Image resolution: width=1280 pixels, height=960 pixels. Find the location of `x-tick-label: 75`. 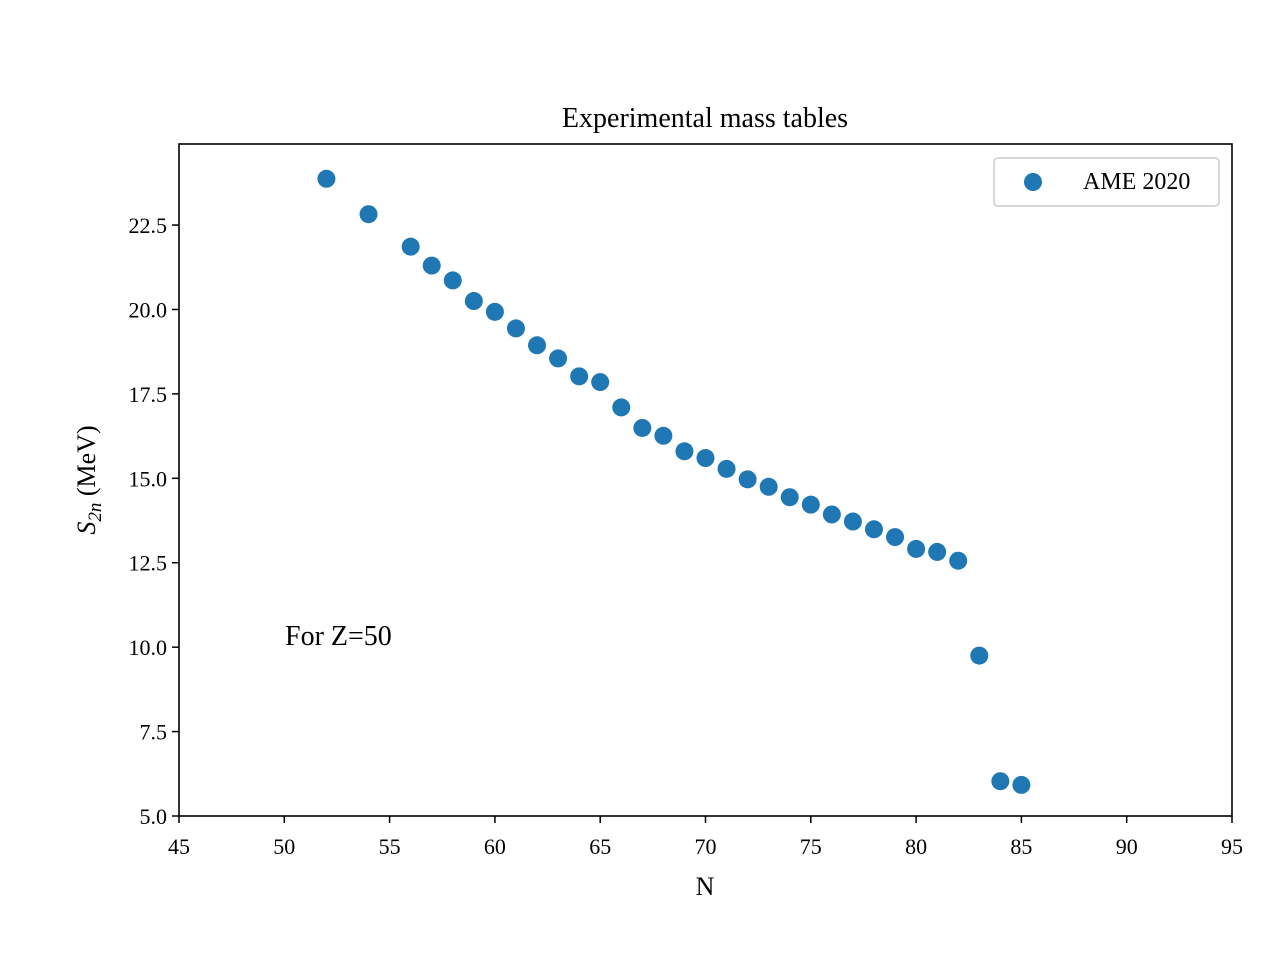

x-tick-label: 75 is located at coordinates (811, 846).